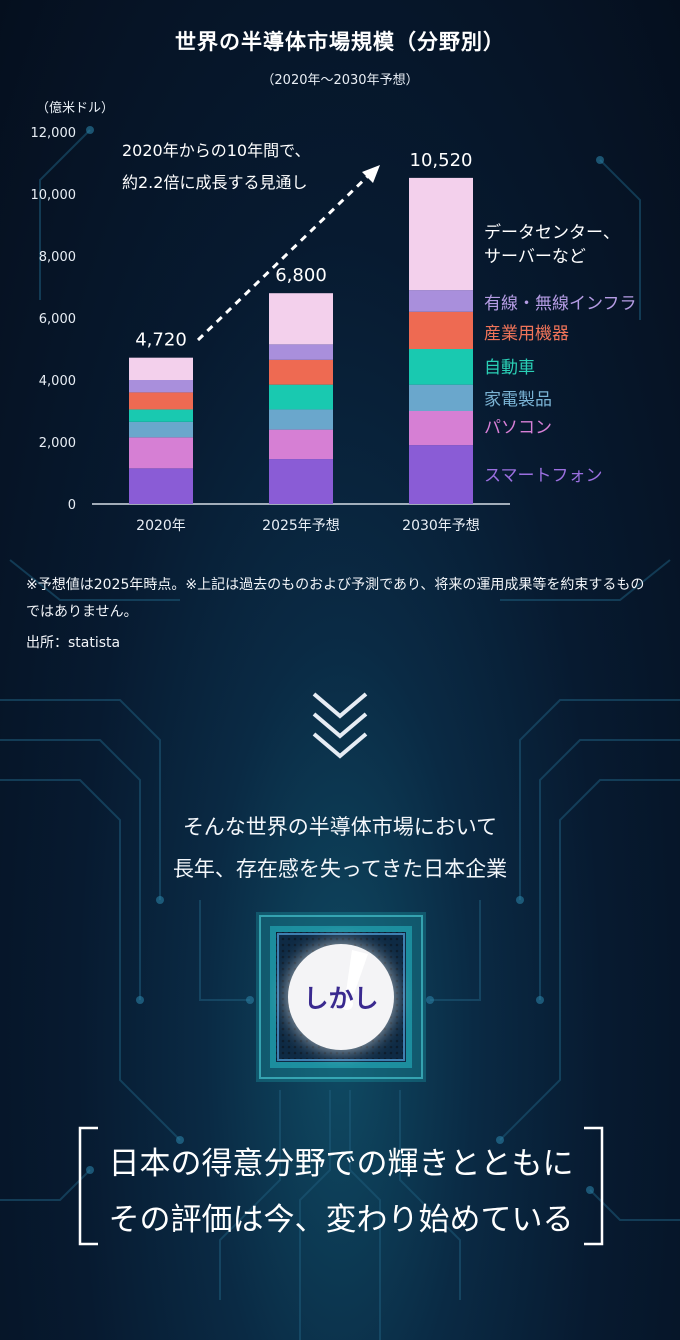 The image size is (680, 1340). What do you see at coordinates (301, 275) in the screenshot?
I see `bar-total-label: 6,800` at bounding box center [301, 275].